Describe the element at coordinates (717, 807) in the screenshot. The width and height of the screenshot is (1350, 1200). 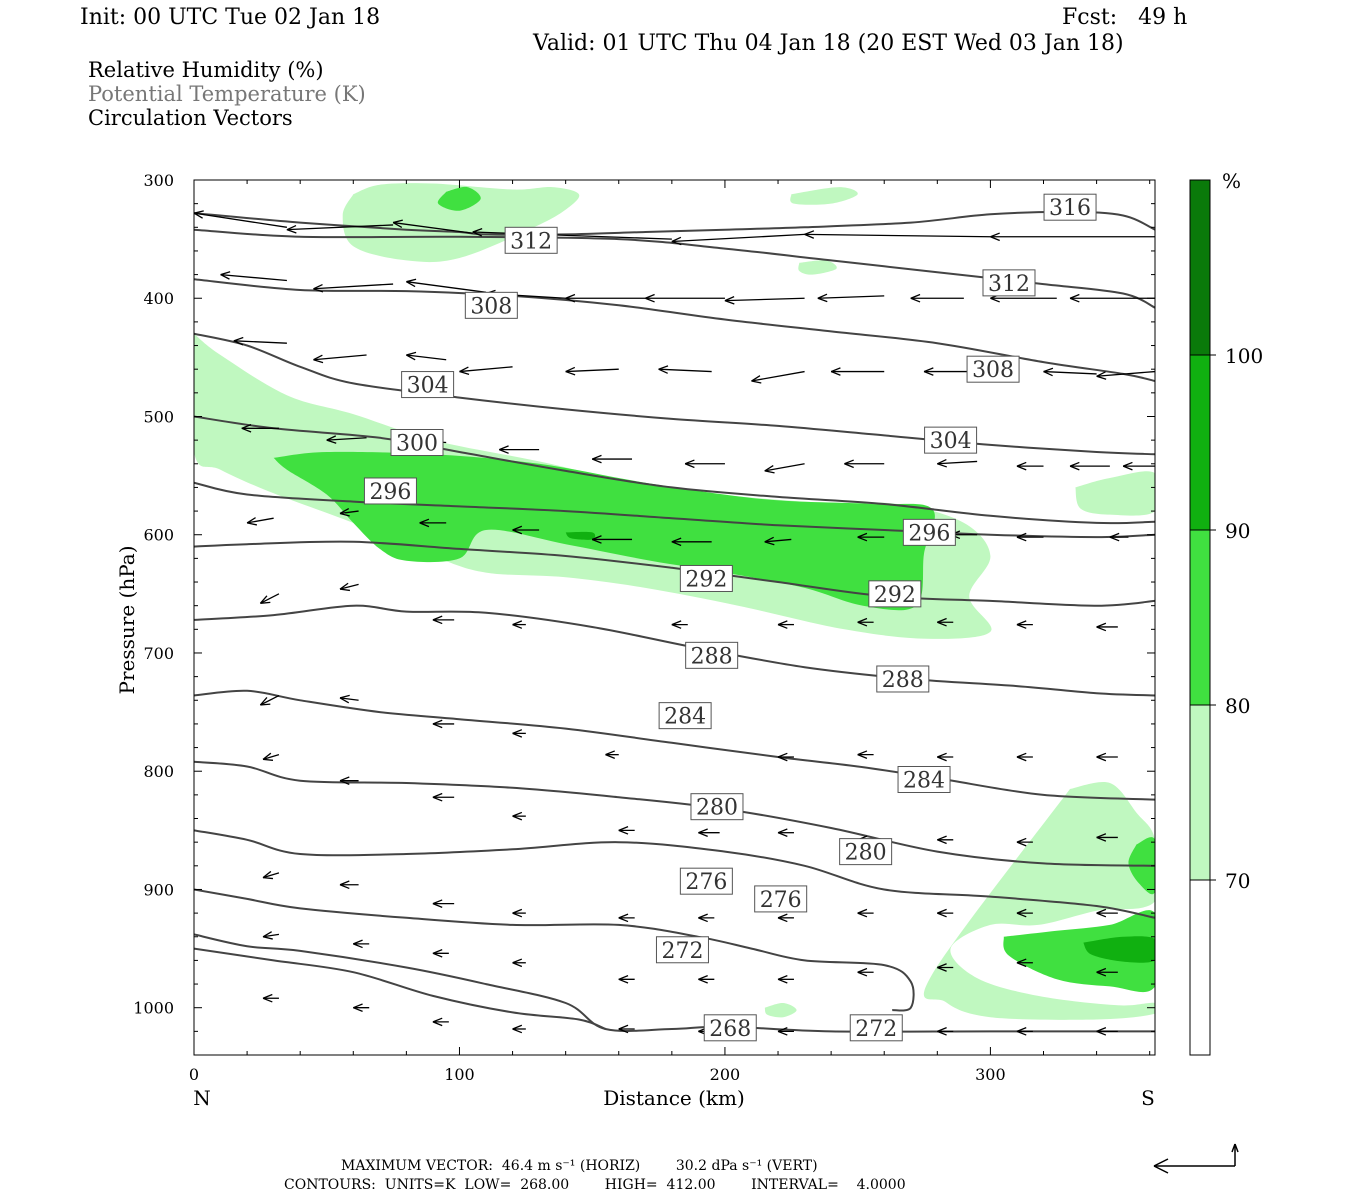
I see `contour-label-280: 280` at that location.